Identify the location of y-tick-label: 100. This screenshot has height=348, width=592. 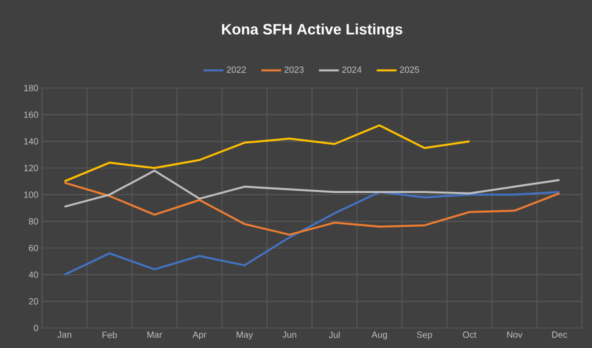
(31, 194).